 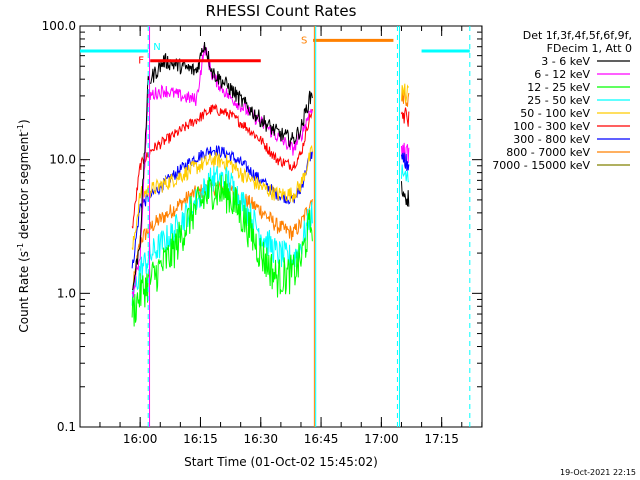 What do you see at coordinates (562, 74) in the screenshot?
I see `legend-item-1: 6 - 12 keV` at bounding box center [562, 74].